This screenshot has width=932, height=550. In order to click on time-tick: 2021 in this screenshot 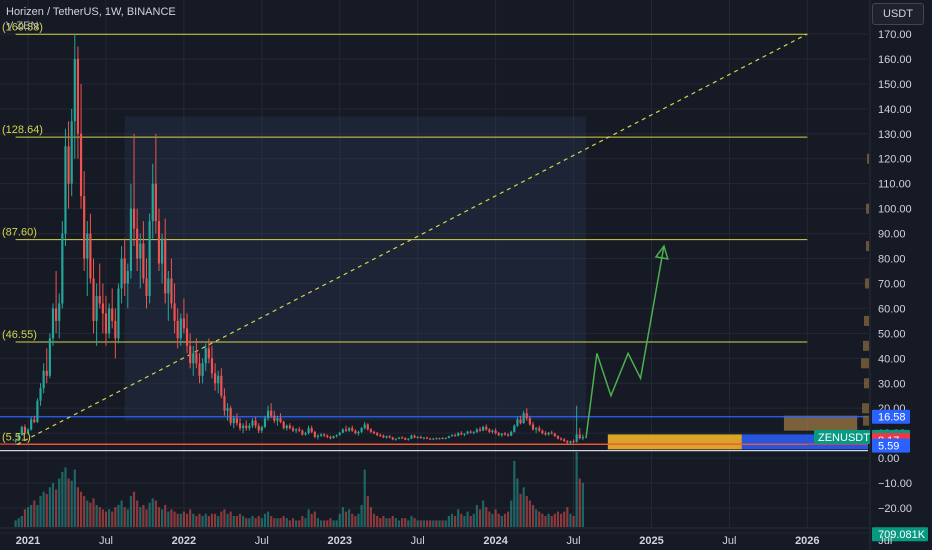, I will do `click(28, 541)`.